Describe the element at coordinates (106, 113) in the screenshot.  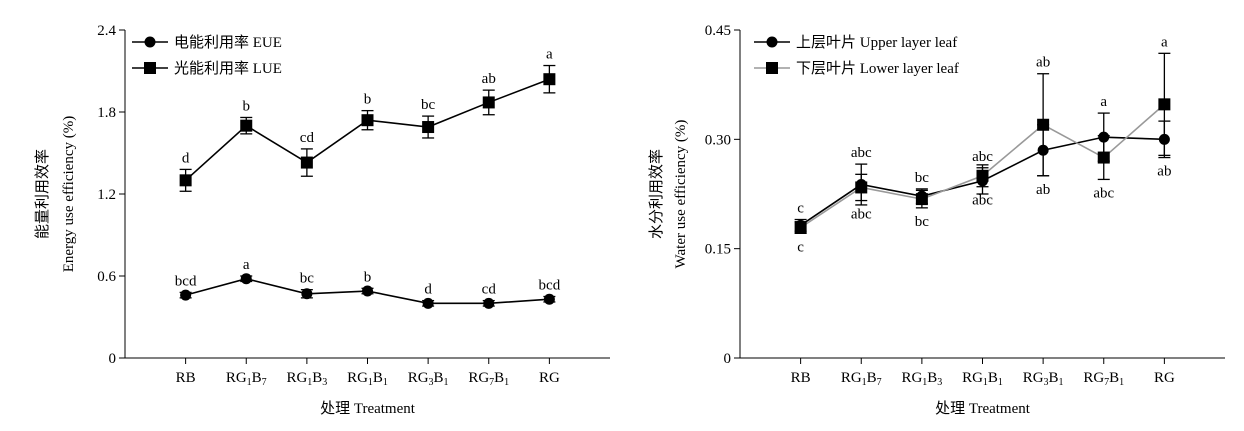
I see `y-tick-label: 1.8` at that location.